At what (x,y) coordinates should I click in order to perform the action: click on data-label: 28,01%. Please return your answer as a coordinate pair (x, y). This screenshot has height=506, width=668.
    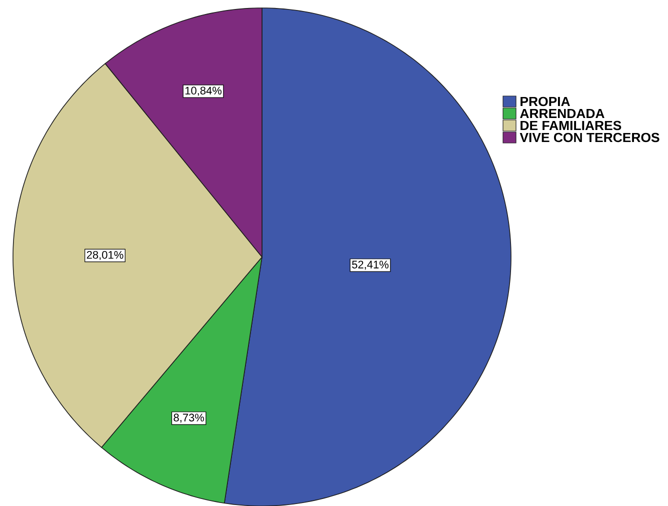
    Looking at the image, I should click on (105, 255).